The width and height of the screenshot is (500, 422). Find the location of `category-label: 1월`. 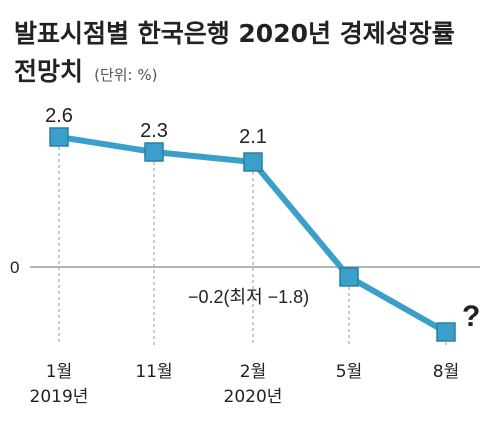

category-label: 1월 is located at coordinates (59, 372).